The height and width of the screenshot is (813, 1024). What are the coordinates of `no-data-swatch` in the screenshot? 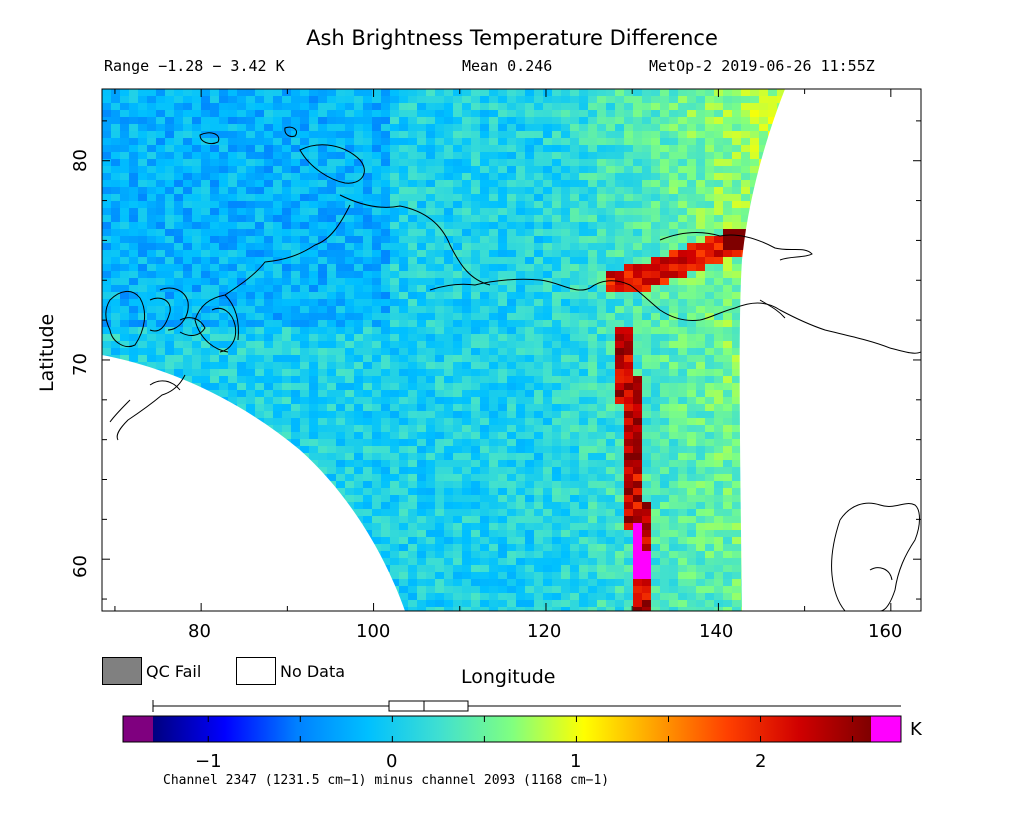 It's located at (256, 671).